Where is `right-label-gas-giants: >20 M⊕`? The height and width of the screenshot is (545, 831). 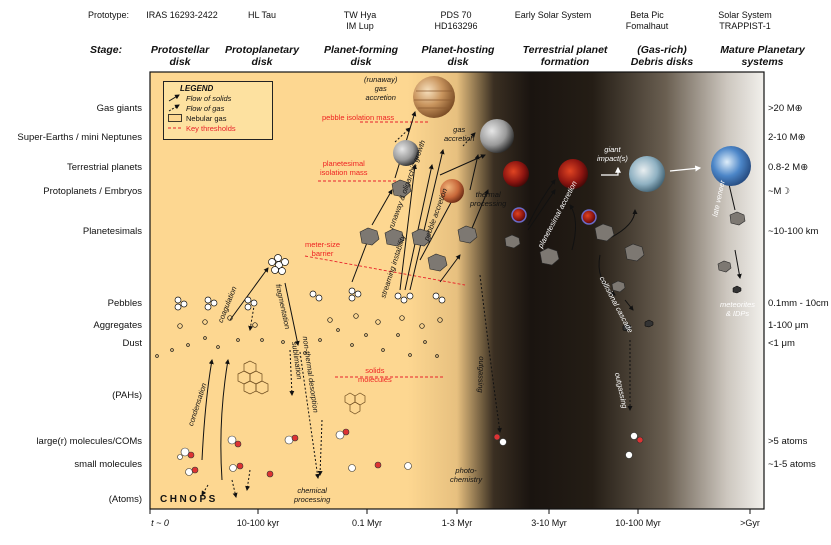
right-label-gas-giants: >20 M⊕ is located at coordinates (785, 108).